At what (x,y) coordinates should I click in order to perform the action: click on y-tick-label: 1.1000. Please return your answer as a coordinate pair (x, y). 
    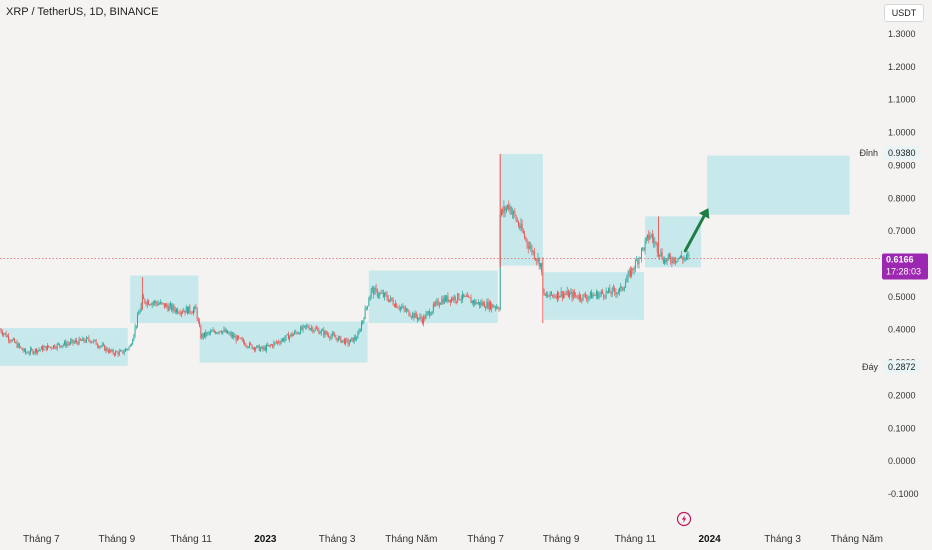
    Looking at the image, I should click on (902, 100).